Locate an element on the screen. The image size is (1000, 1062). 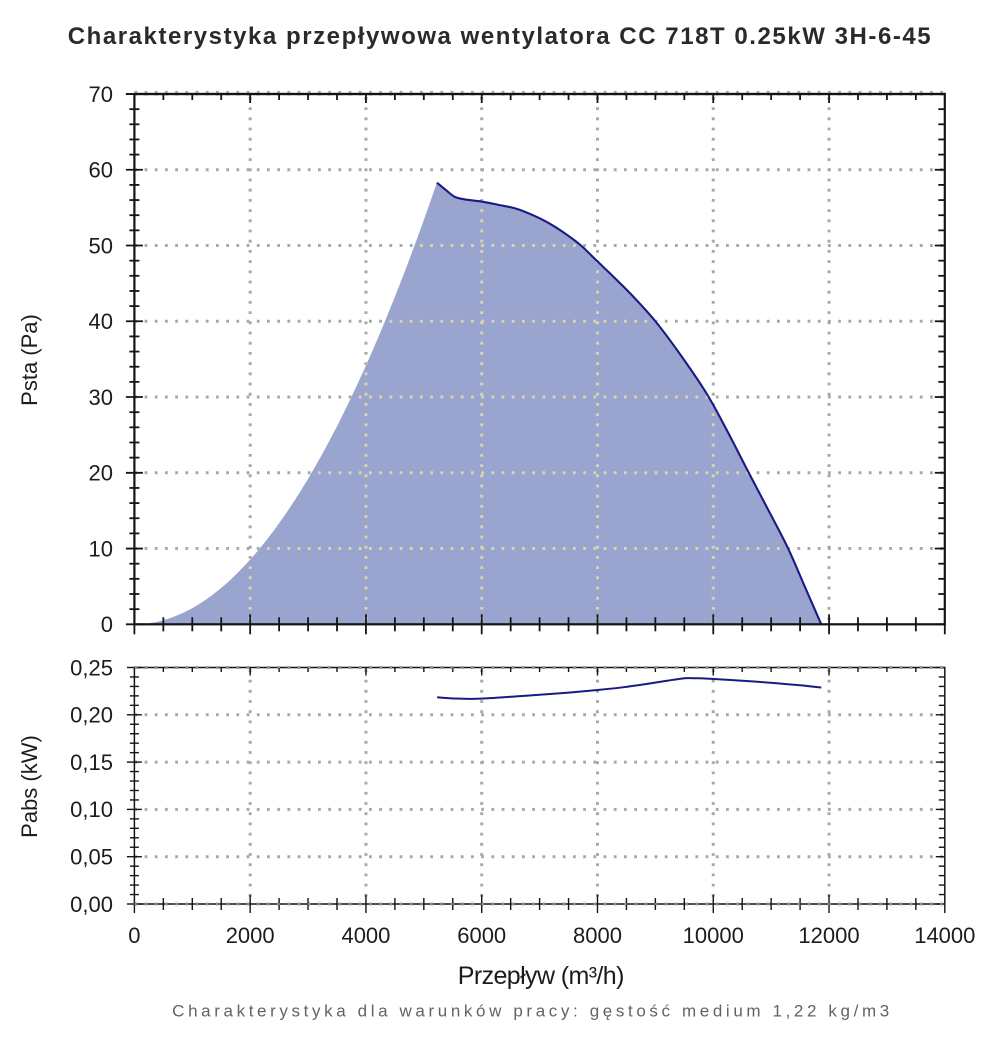
svg-text: 14000 is located at coordinates (944, 935).